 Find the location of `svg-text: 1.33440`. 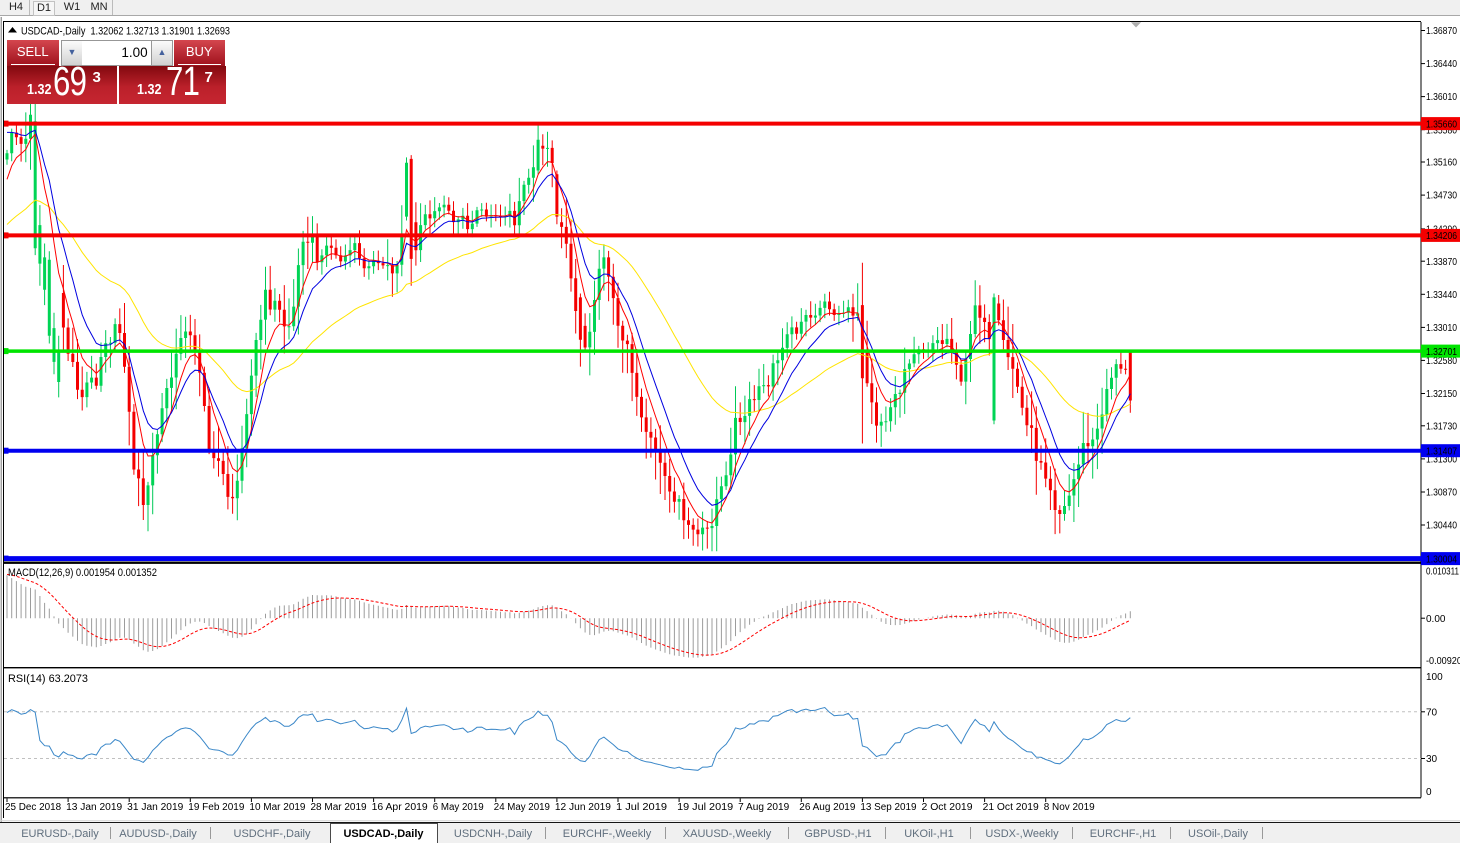

svg-text: 1.33440 is located at coordinates (1441, 295).